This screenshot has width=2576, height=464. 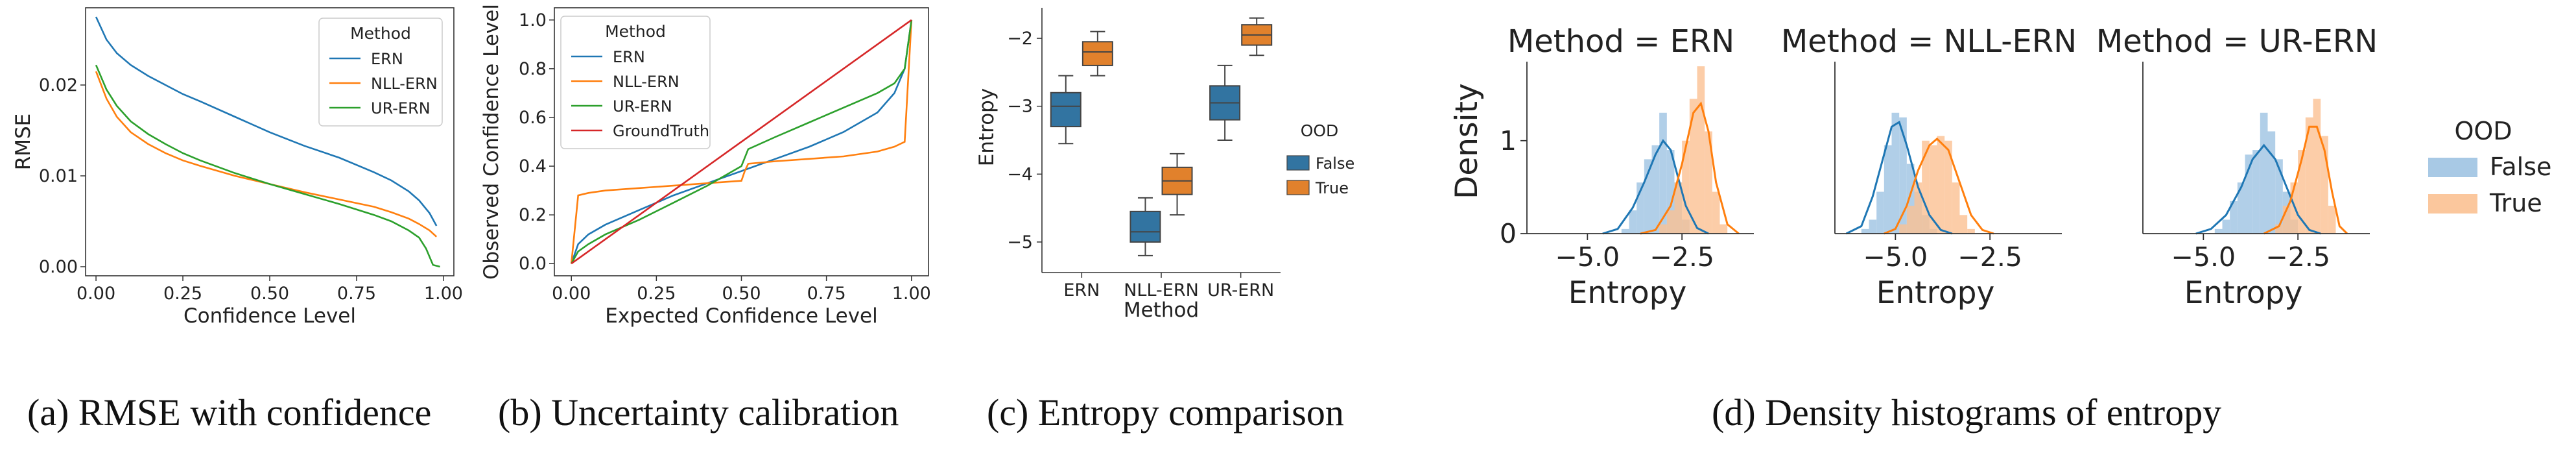 What do you see at coordinates (1601, 167) in the screenshot?
I see `facet-1: −5.0 −2.5 0 1 Density Entropy Method = ERN` at bounding box center [1601, 167].